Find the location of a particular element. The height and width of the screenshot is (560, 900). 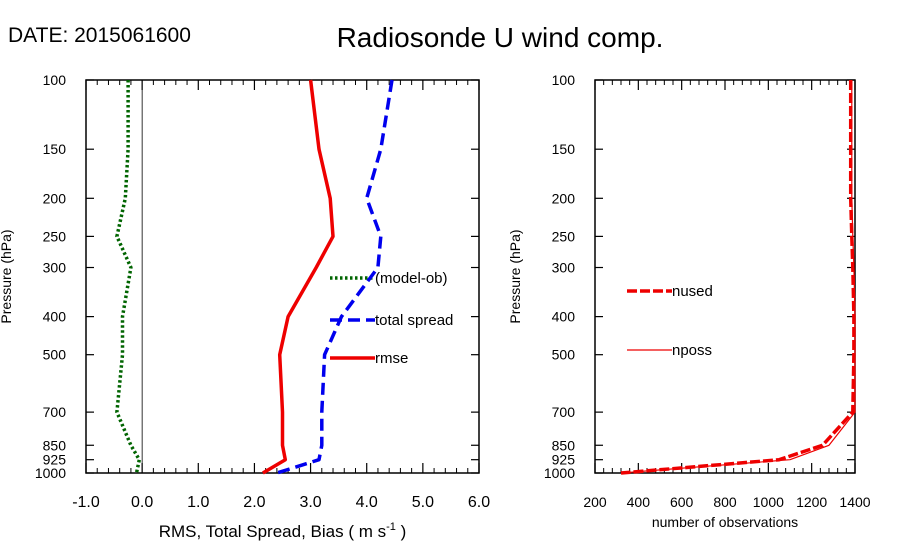

x-tick-label: 1400 is located at coordinates (854, 502).